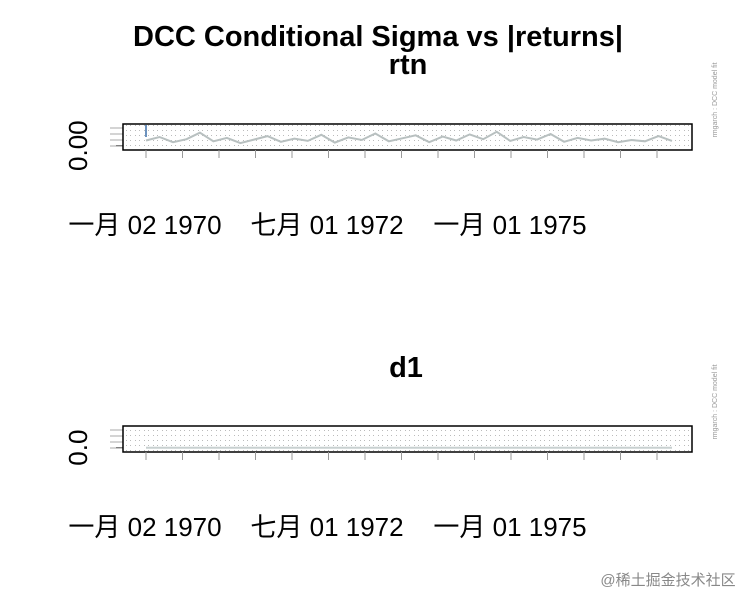  I want to click on chart-subtitle: rtn, so click(408, 65).